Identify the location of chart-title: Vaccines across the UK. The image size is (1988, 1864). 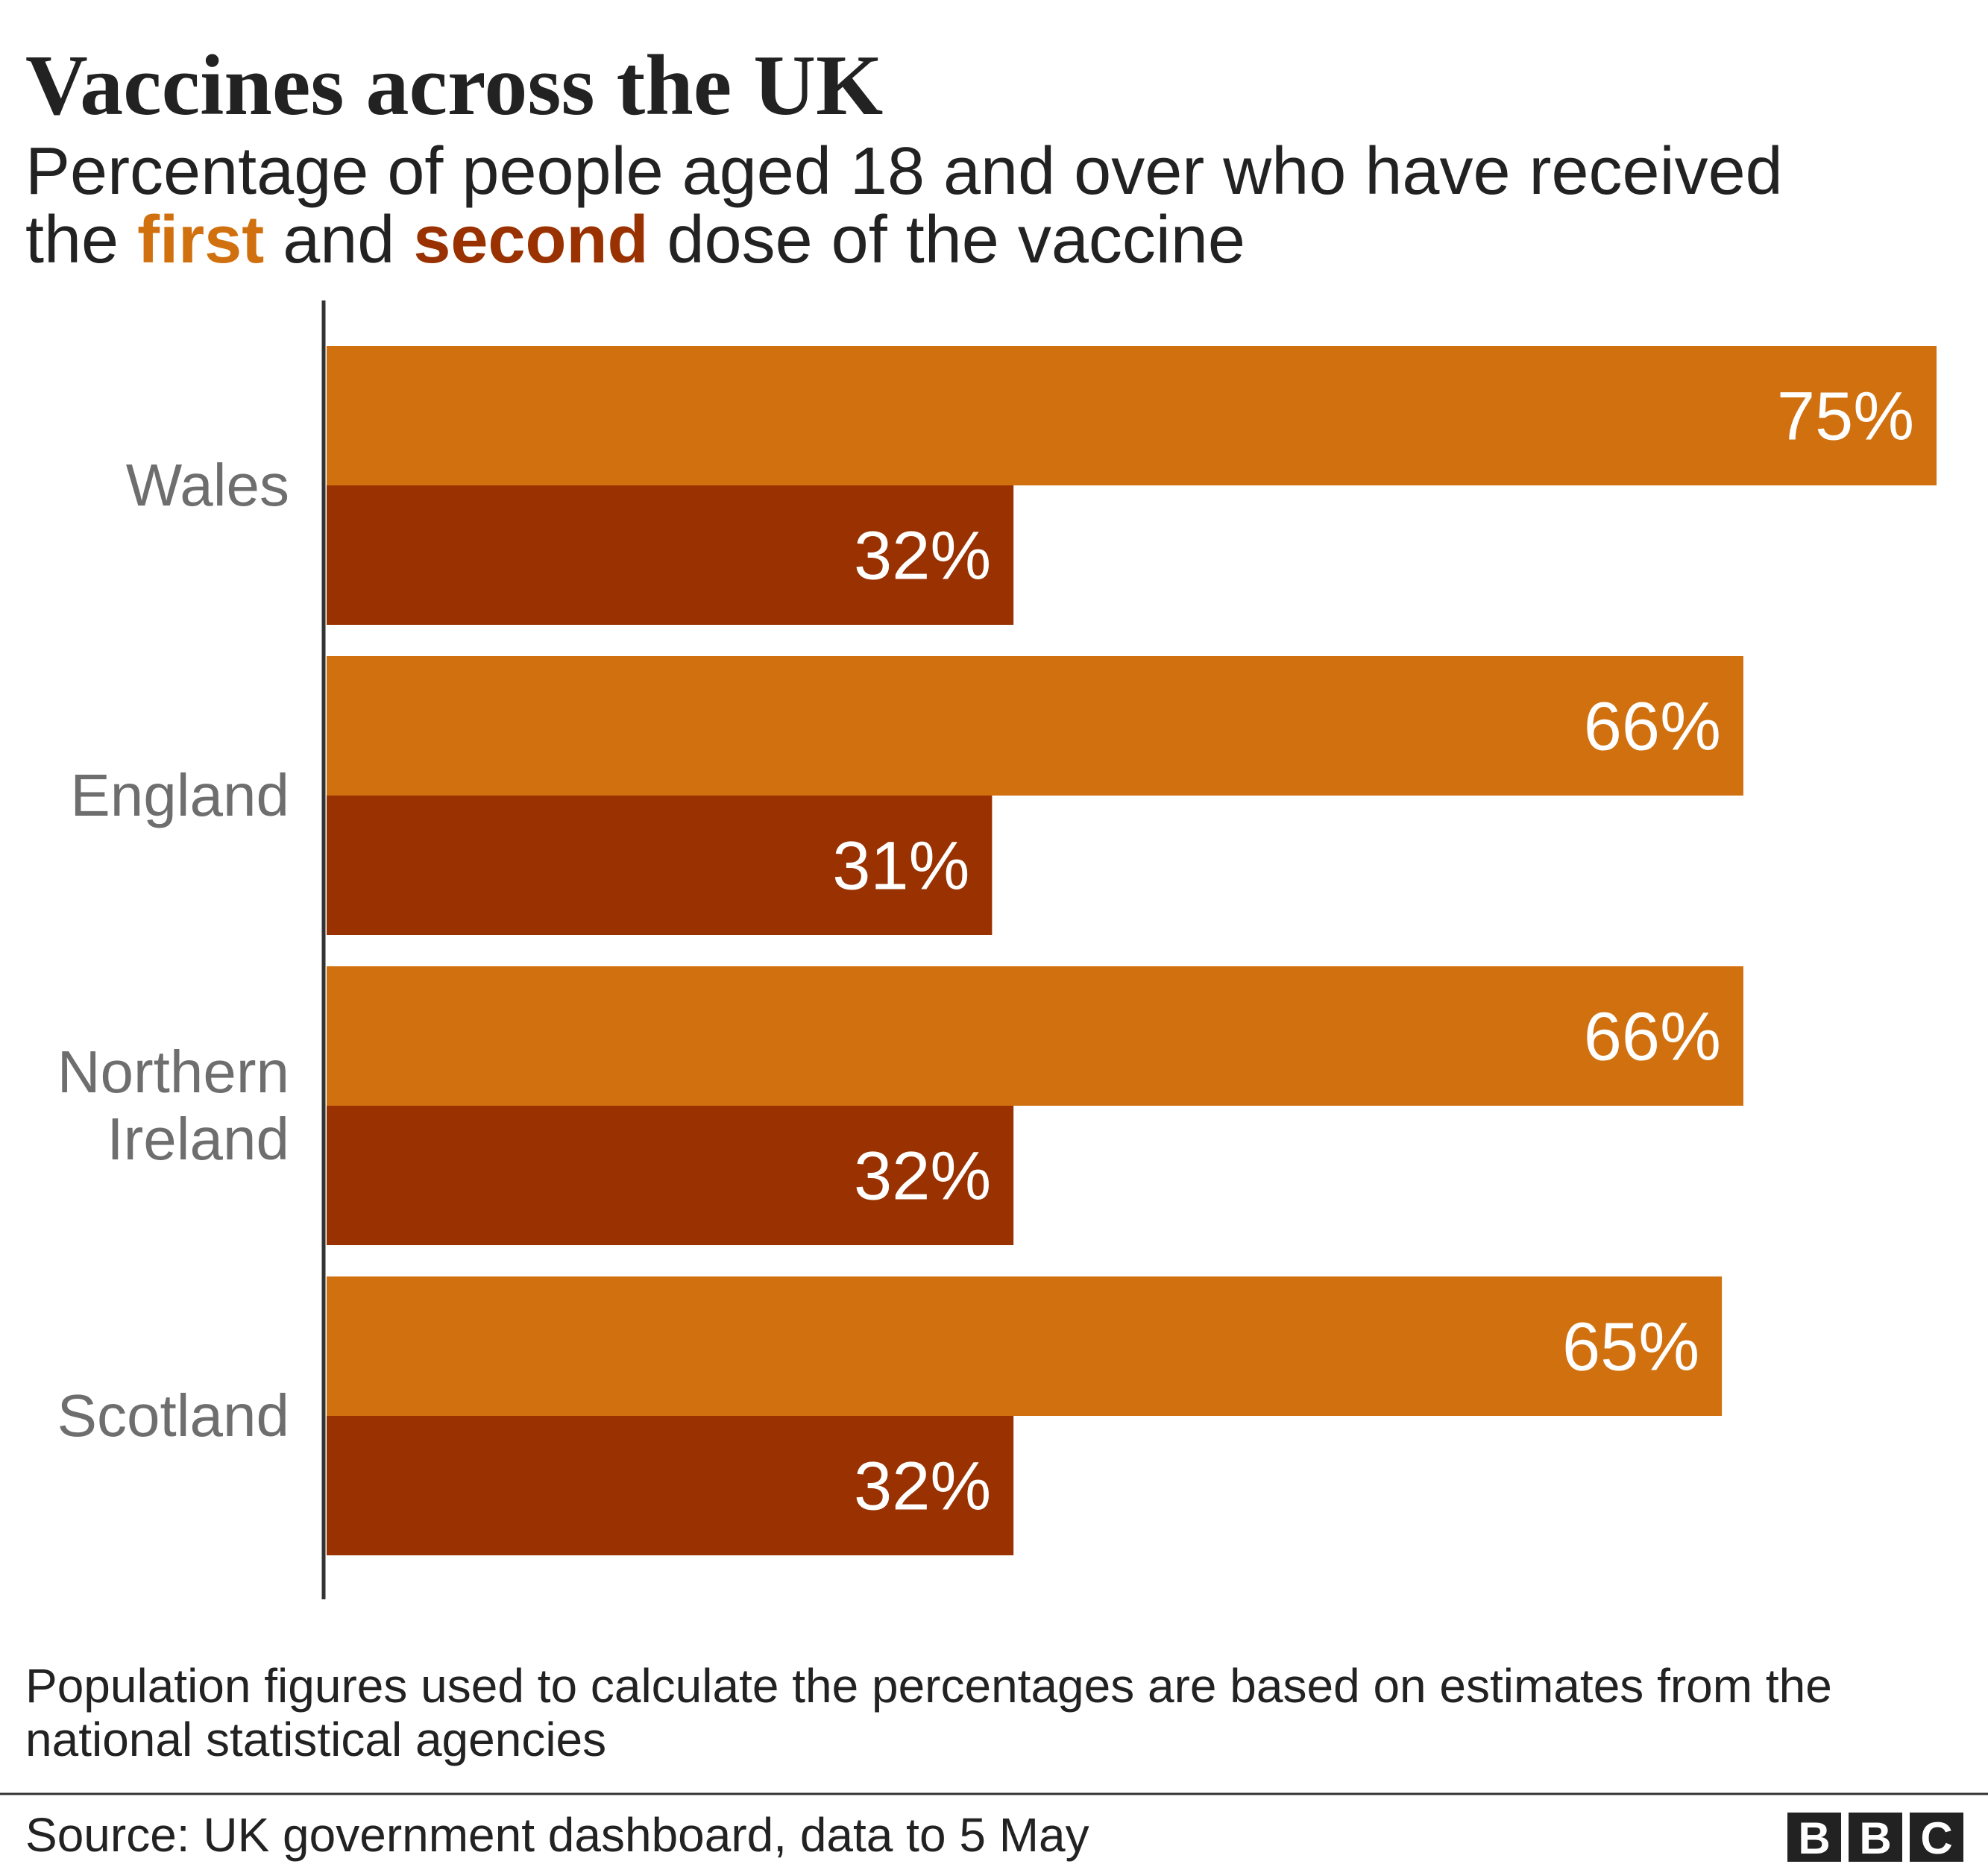
(454, 85).